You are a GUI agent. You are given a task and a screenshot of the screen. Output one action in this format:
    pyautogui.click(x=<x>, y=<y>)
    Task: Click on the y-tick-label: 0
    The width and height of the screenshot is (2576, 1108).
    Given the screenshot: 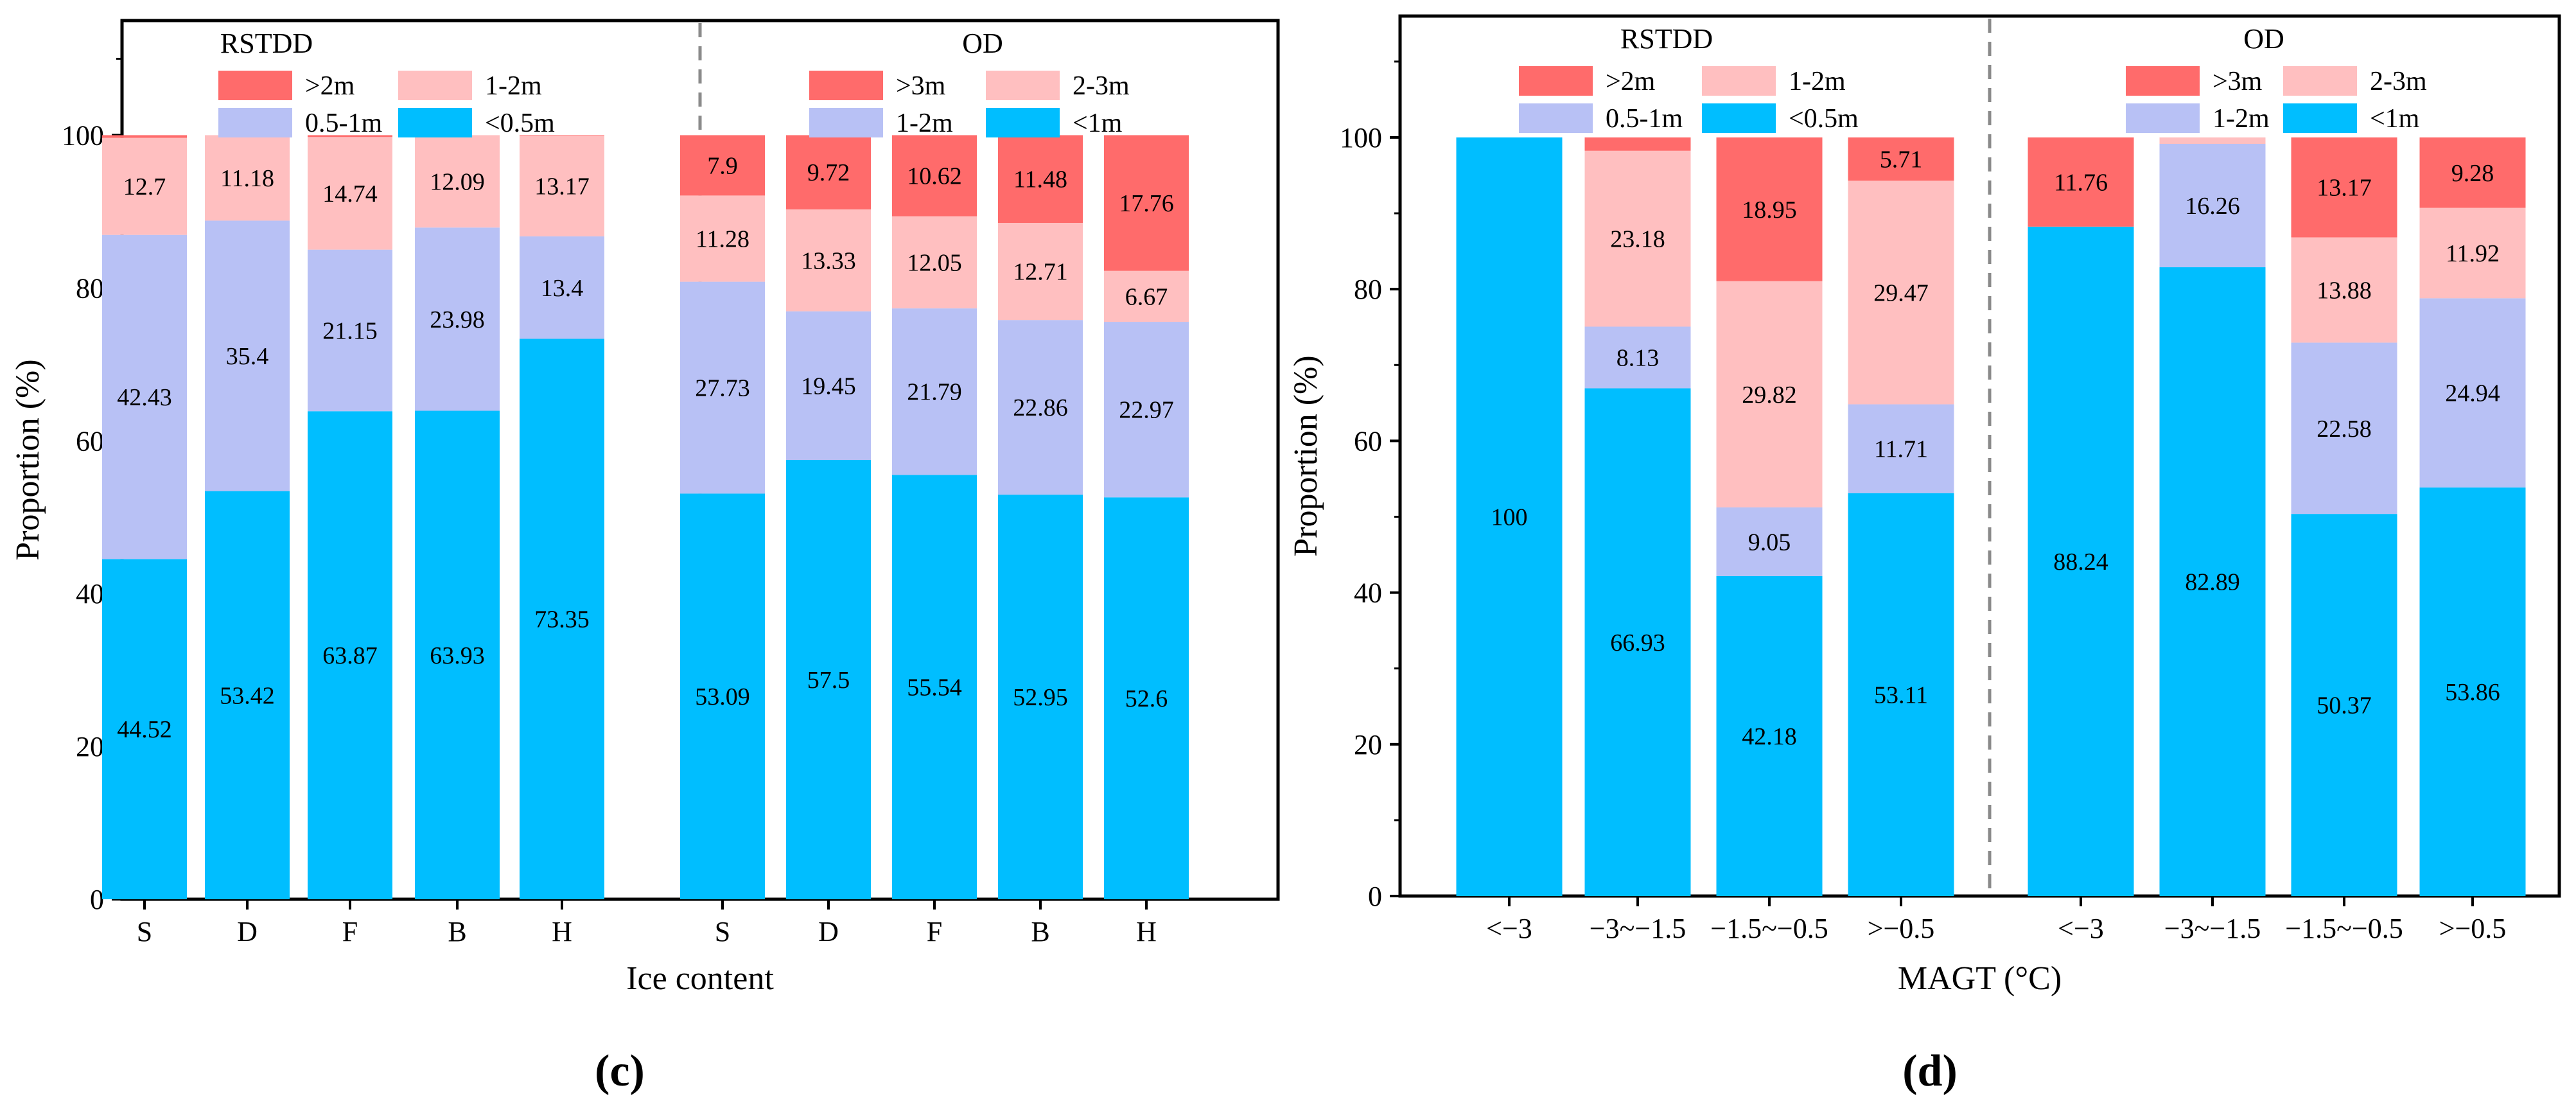 What is the action you would take?
    pyautogui.click(x=97, y=899)
    